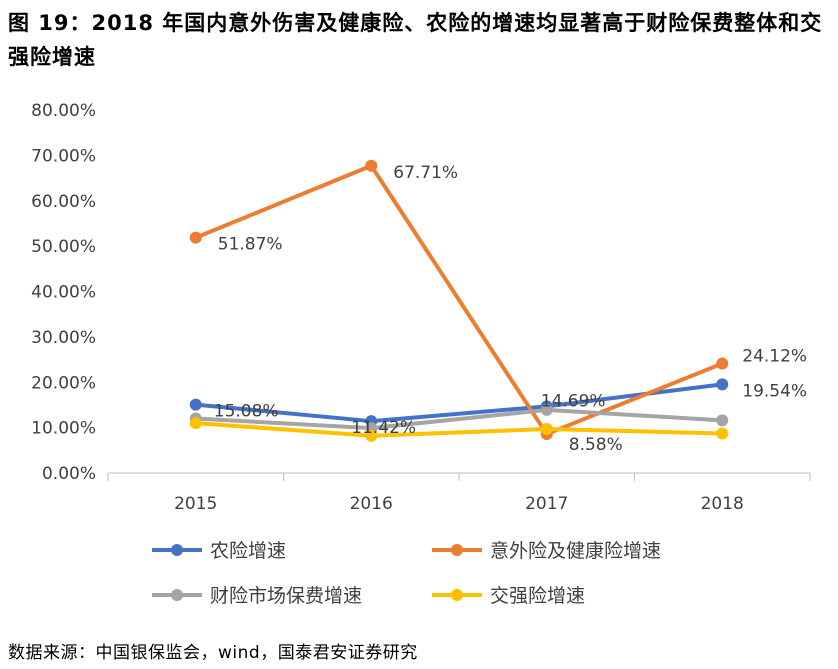 Image resolution: width=838 pixels, height=669 pixels. I want to click on data-label: 15.08%, so click(246, 412).